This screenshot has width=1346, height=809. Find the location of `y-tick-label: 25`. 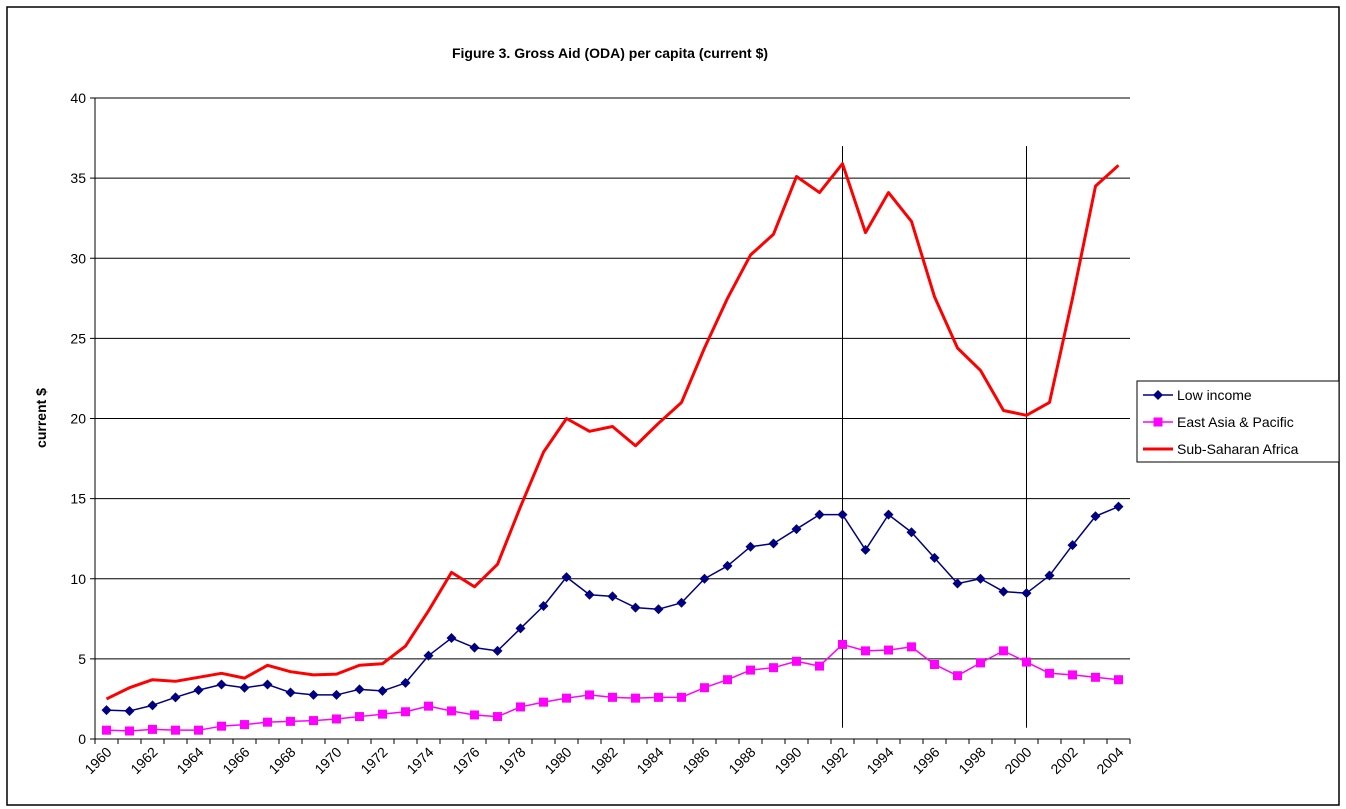

y-tick-label: 25 is located at coordinates (78, 338).